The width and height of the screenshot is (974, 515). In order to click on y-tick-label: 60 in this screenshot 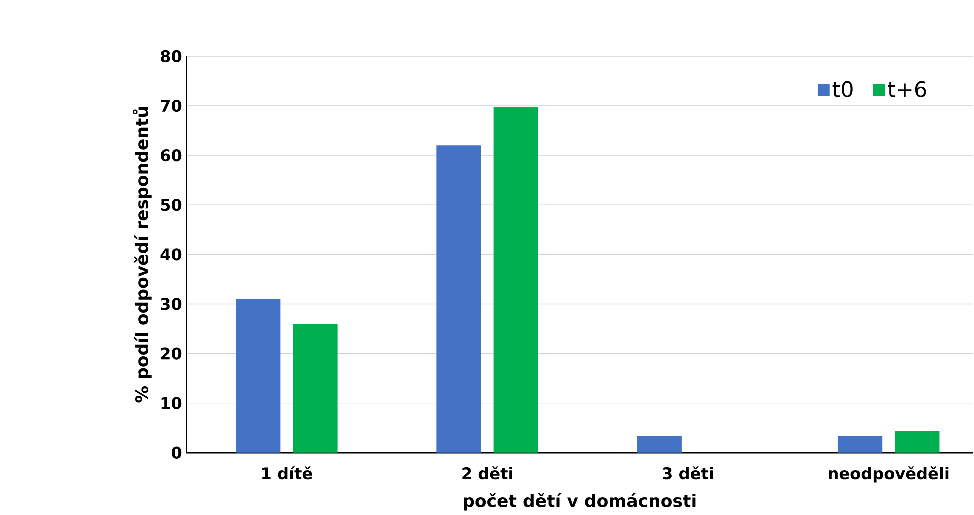, I will do `click(171, 156)`.